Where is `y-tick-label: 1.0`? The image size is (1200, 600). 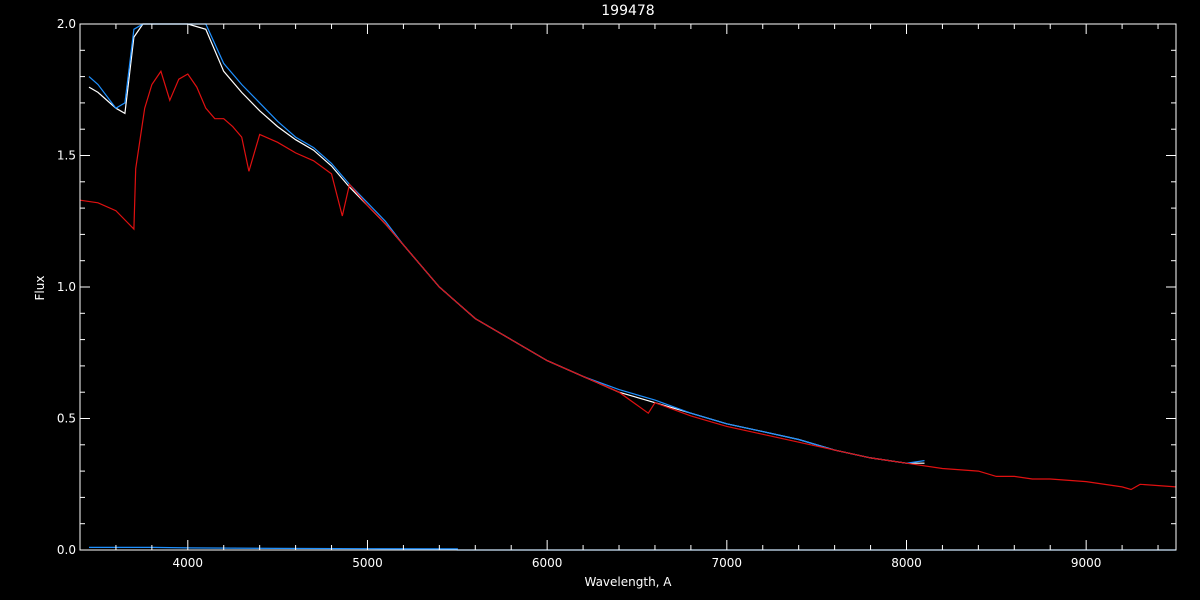
y-tick-label: 1.0 is located at coordinates (66, 287).